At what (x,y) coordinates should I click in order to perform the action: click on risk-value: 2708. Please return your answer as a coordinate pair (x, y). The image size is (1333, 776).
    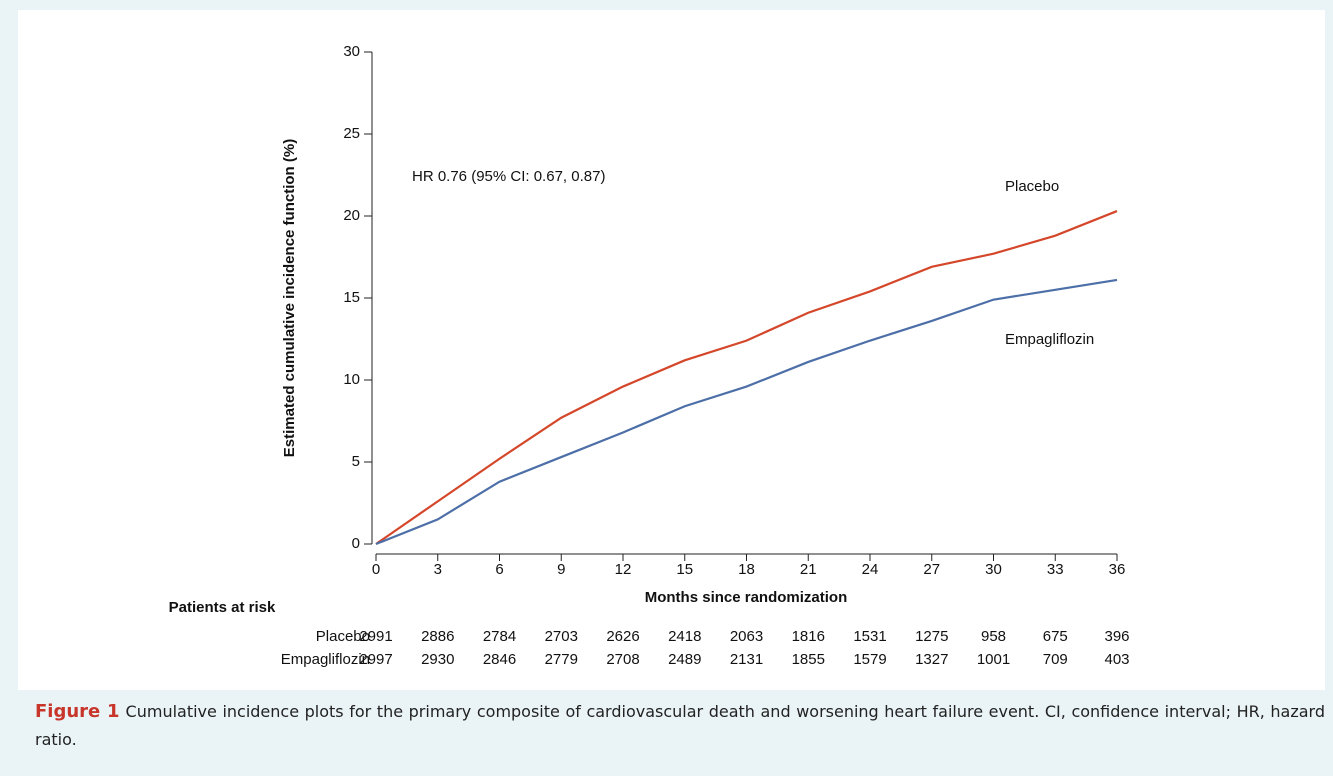
    Looking at the image, I should click on (622, 659).